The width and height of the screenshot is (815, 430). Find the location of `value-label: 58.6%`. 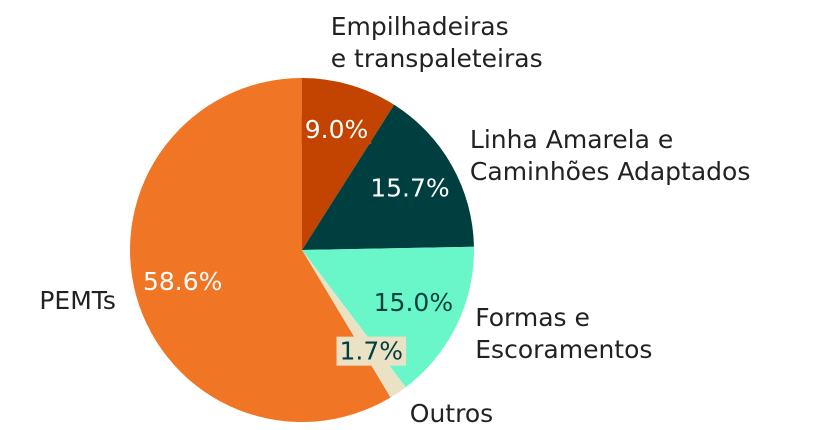

value-label: 58.6% is located at coordinates (182, 281).